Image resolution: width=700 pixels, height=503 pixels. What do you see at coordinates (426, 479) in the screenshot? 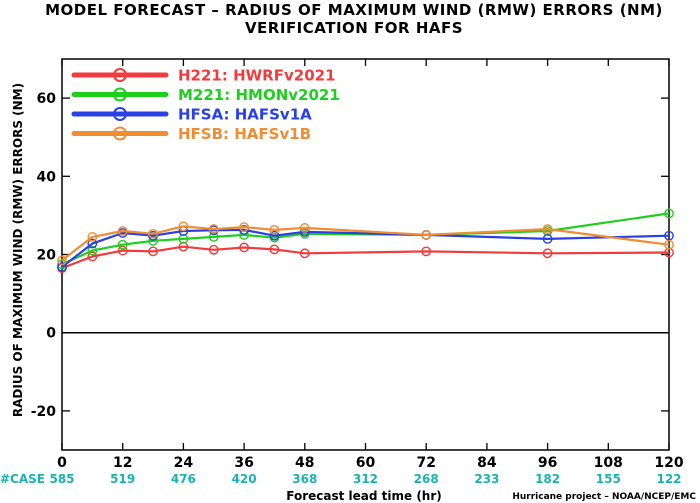
I see `case-count: 268` at bounding box center [426, 479].